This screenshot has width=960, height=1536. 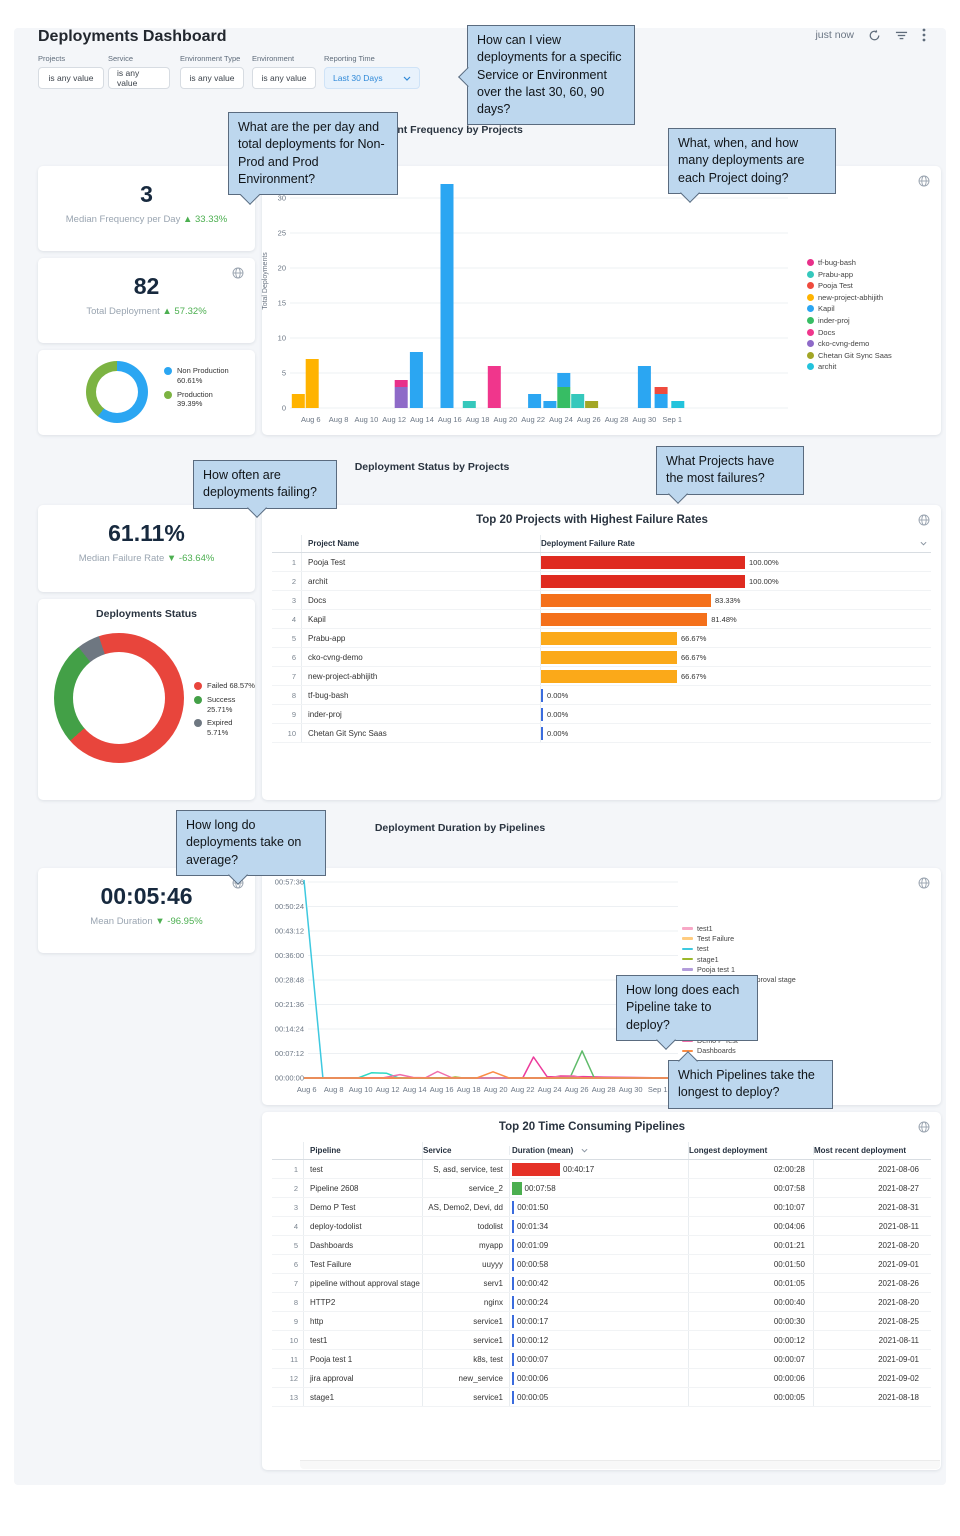 I want to click on column-service: Service, so click(x=466, y=1150).